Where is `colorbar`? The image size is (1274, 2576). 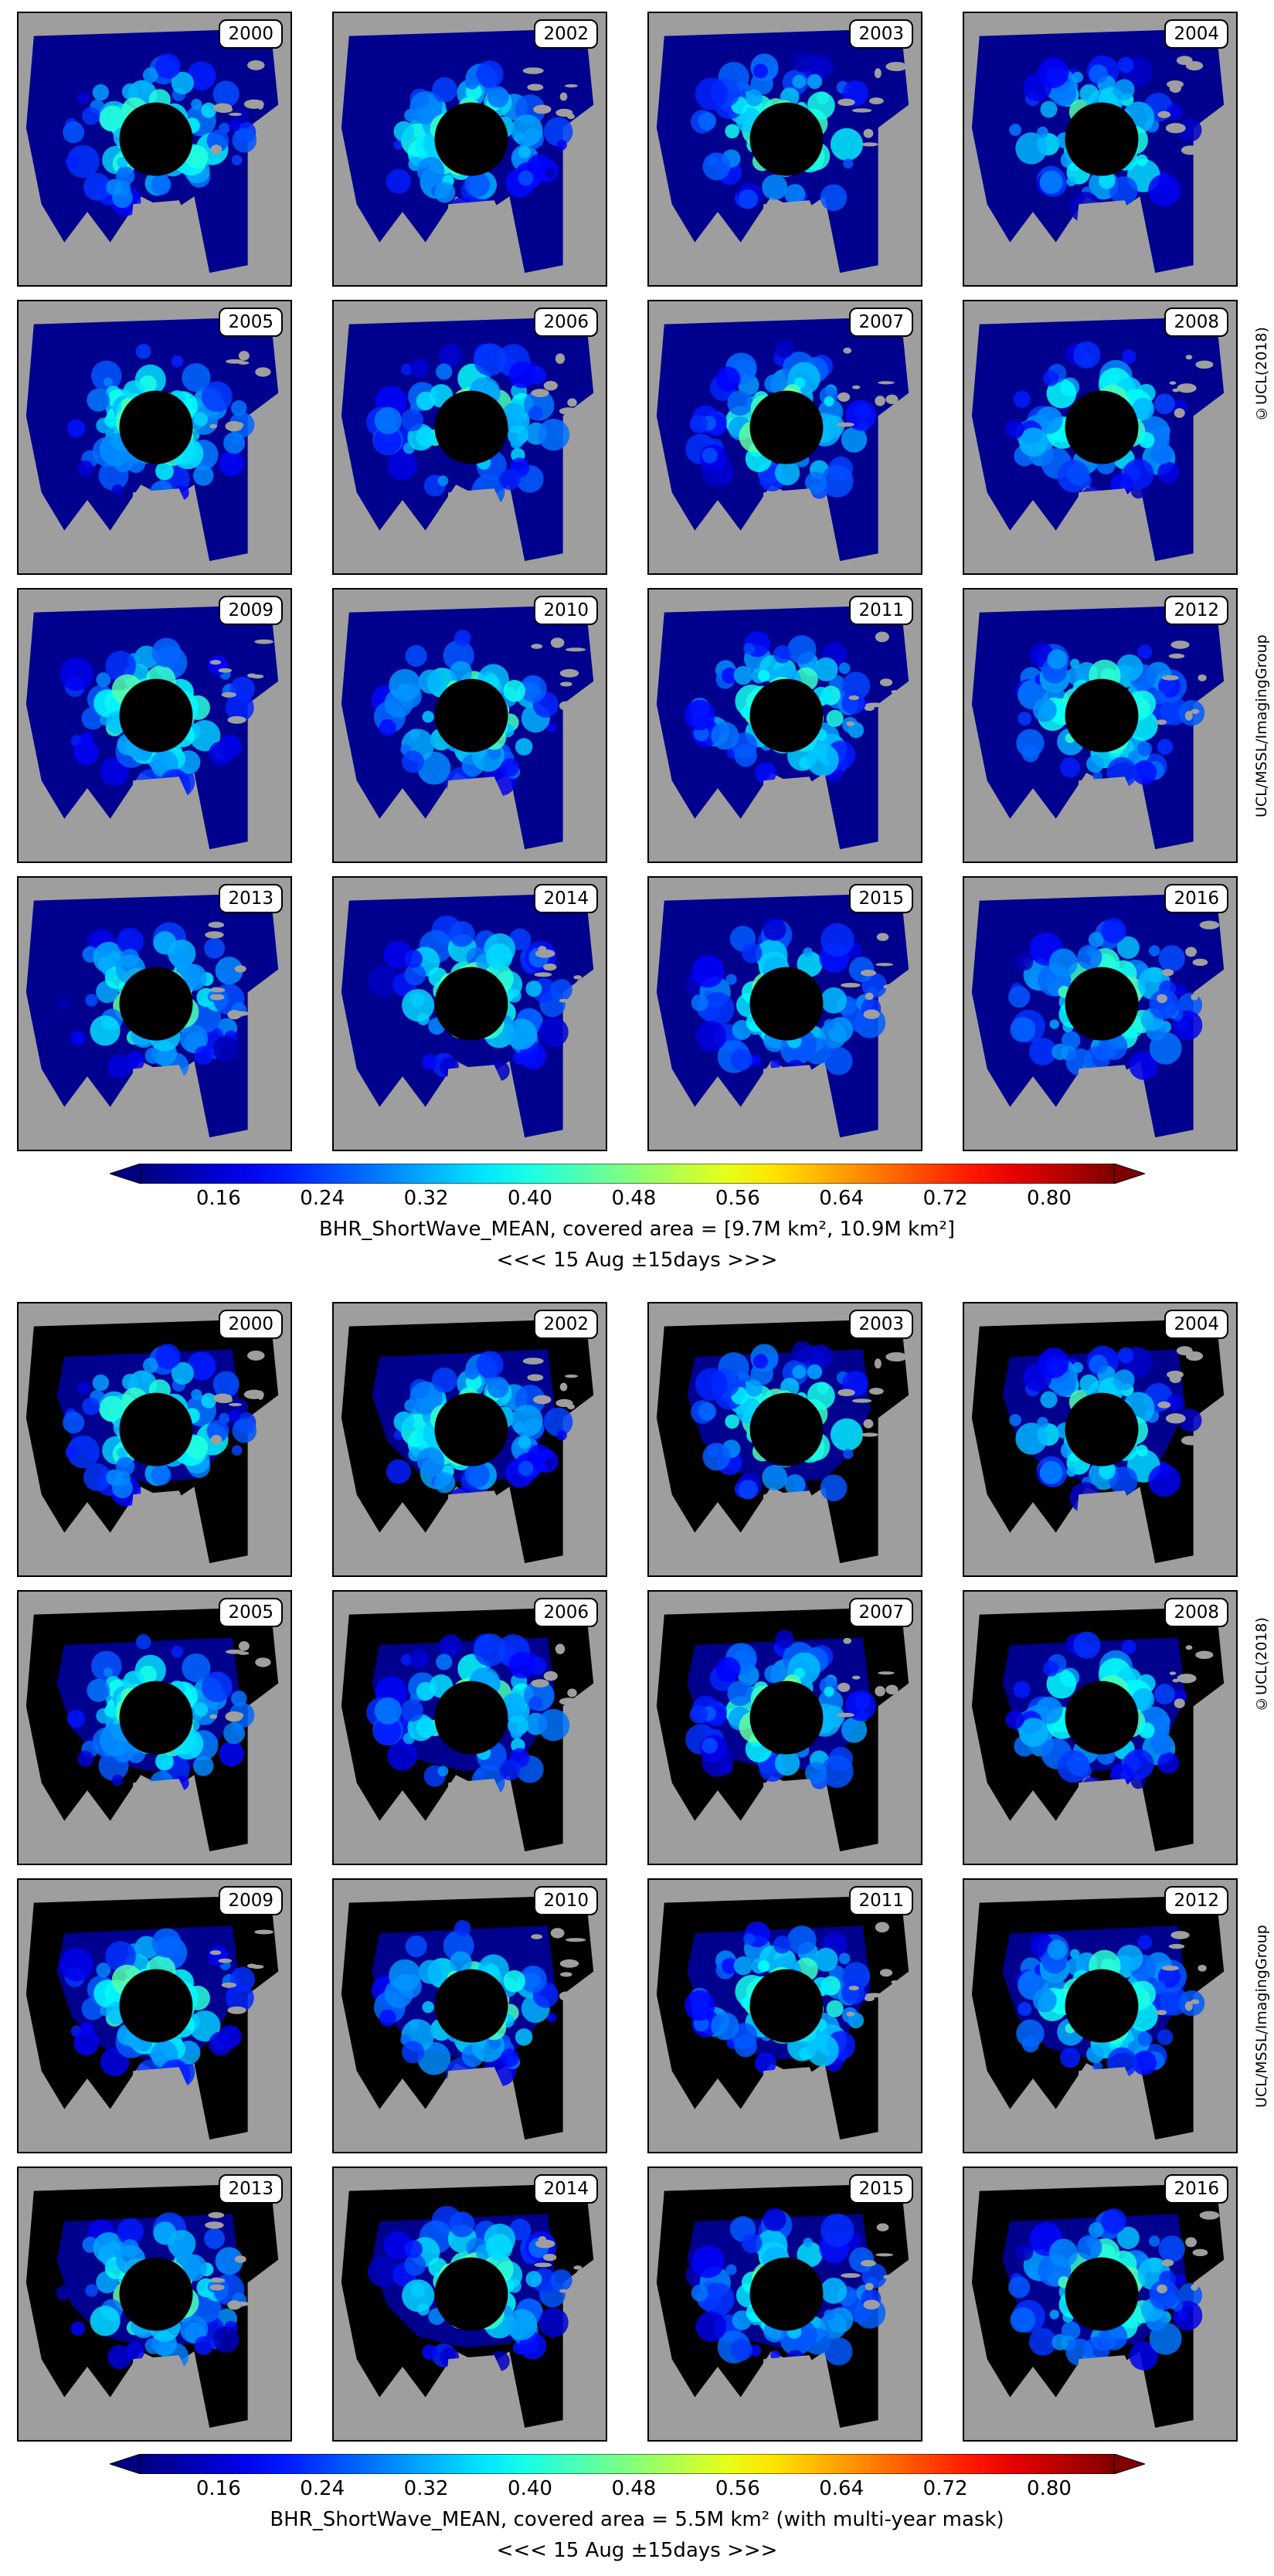
colorbar is located at coordinates (628, 2464).